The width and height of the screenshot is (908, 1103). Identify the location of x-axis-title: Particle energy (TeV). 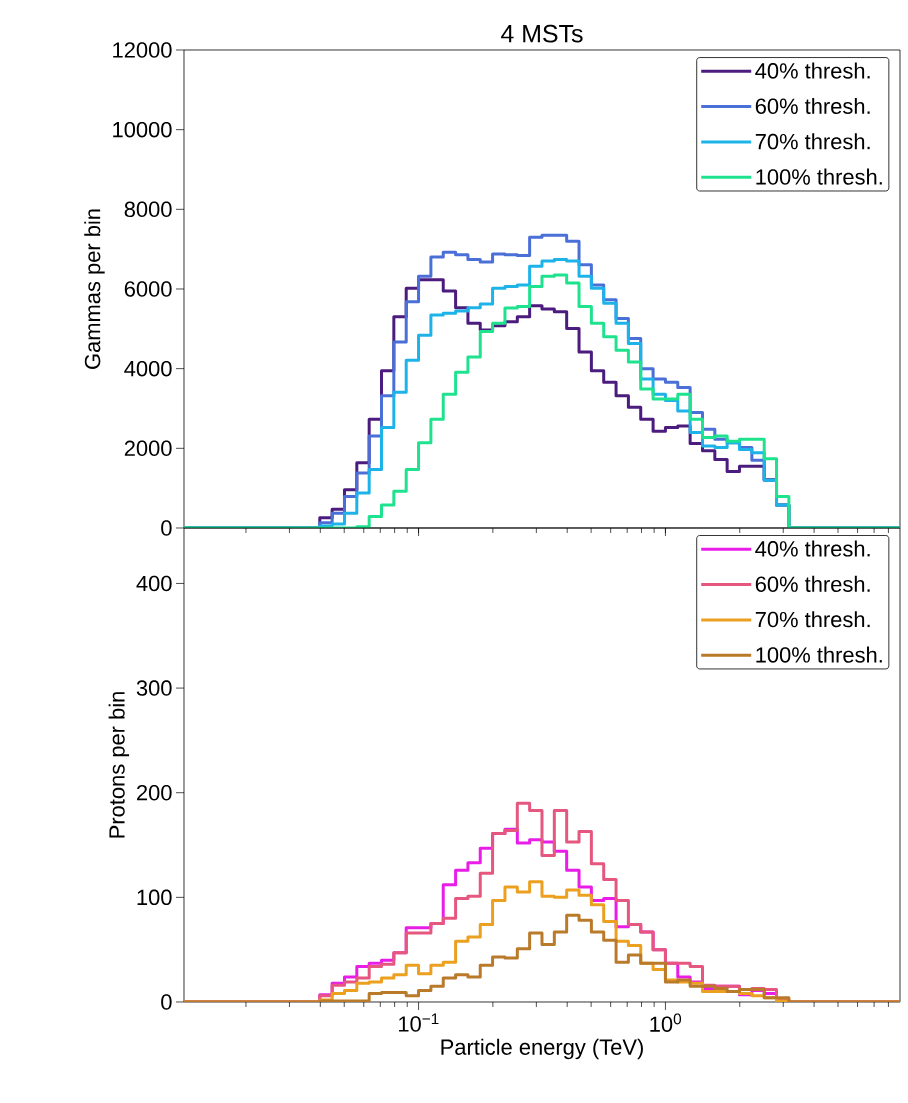
(542, 1049).